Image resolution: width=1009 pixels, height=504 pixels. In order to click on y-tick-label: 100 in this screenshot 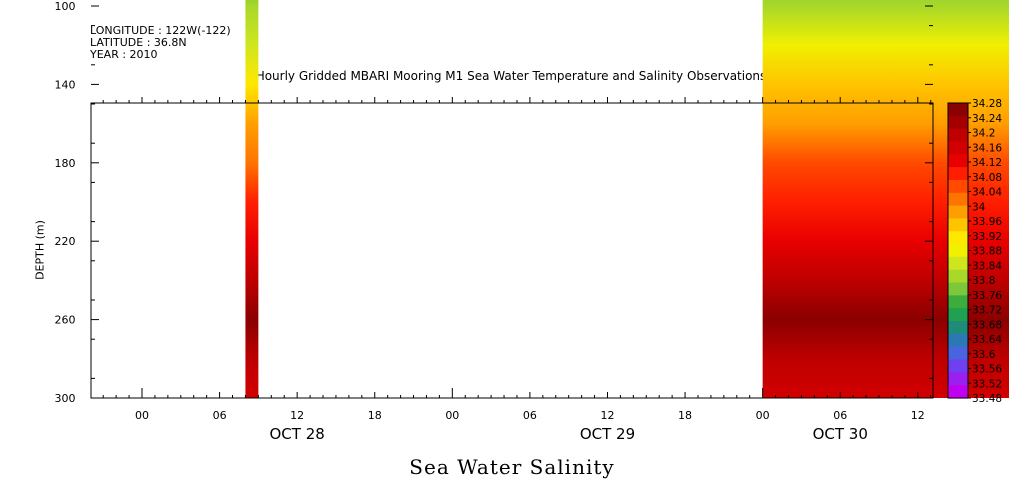, I will do `click(65, 6)`.